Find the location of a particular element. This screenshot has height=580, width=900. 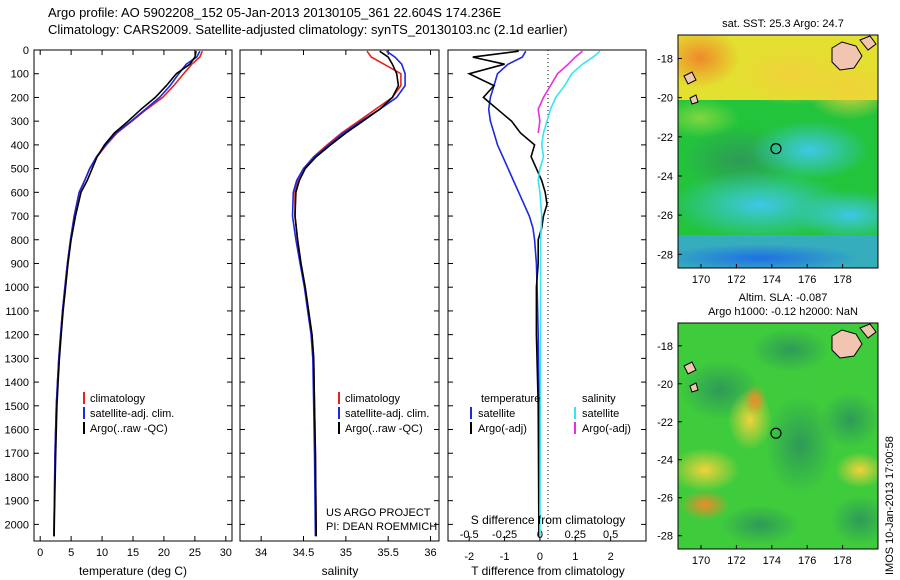

depth-tick-label: 100 is located at coordinates (20, 75).